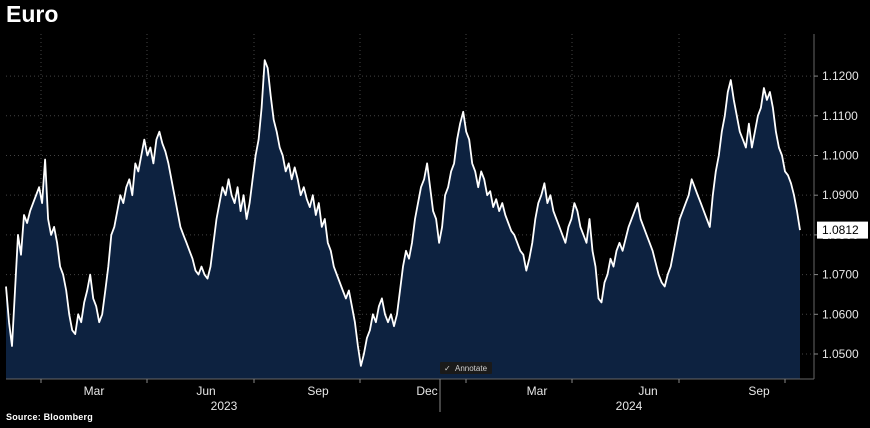 The image size is (870, 428). What do you see at coordinates (447, 368) in the screenshot?
I see `annotate-check-icon: ✓` at bounding box center [447, 368].